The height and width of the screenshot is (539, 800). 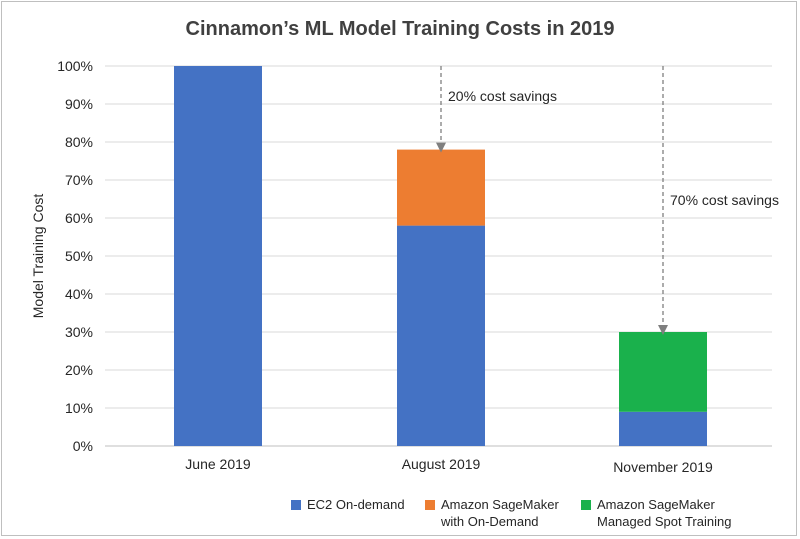 What do you see at coordinates (79, 180) in the screenshot?
I see `y-tick-label: 70%` at bounding box center [79, 180].